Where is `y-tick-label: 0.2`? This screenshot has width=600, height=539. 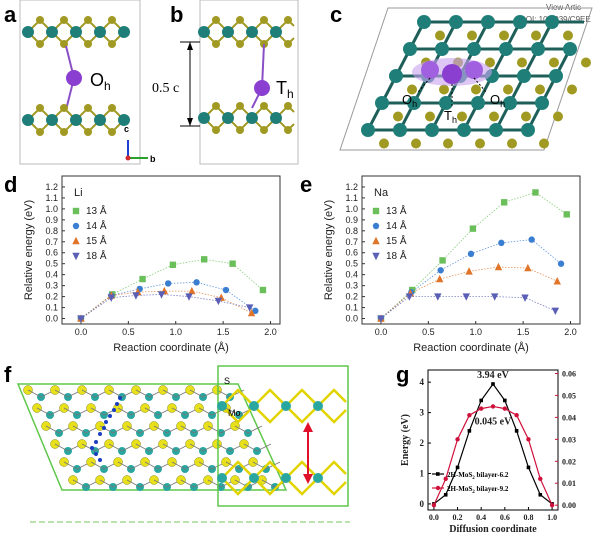
y-tick-label: 0.2 is located at coordinates (51, 297).